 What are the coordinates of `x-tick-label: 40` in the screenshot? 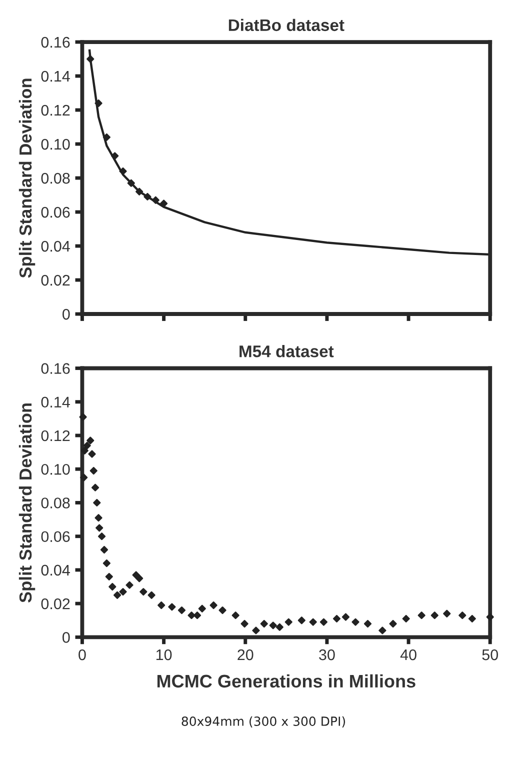 It's located at (408, 654).